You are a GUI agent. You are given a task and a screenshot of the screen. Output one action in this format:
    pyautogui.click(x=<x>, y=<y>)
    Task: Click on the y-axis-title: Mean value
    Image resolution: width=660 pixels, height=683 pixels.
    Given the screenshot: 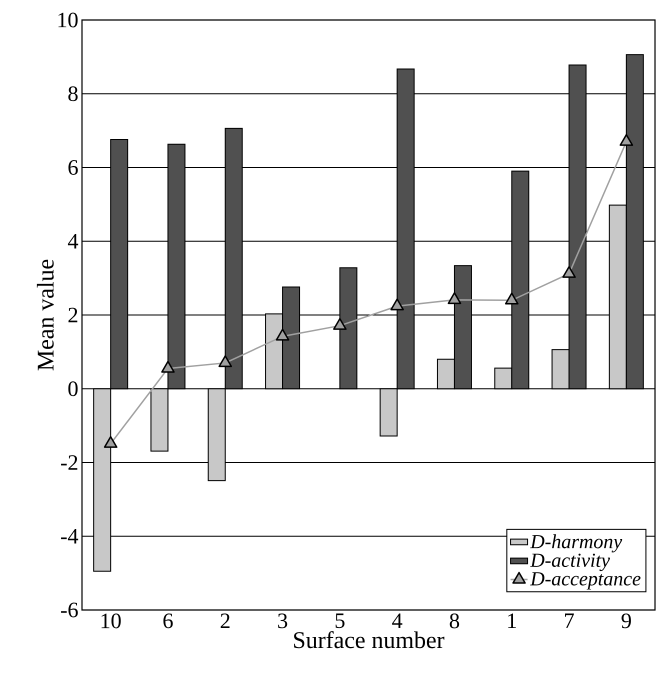 What is the action you would take?
    pyautogui.click(x=45, y=315)
    